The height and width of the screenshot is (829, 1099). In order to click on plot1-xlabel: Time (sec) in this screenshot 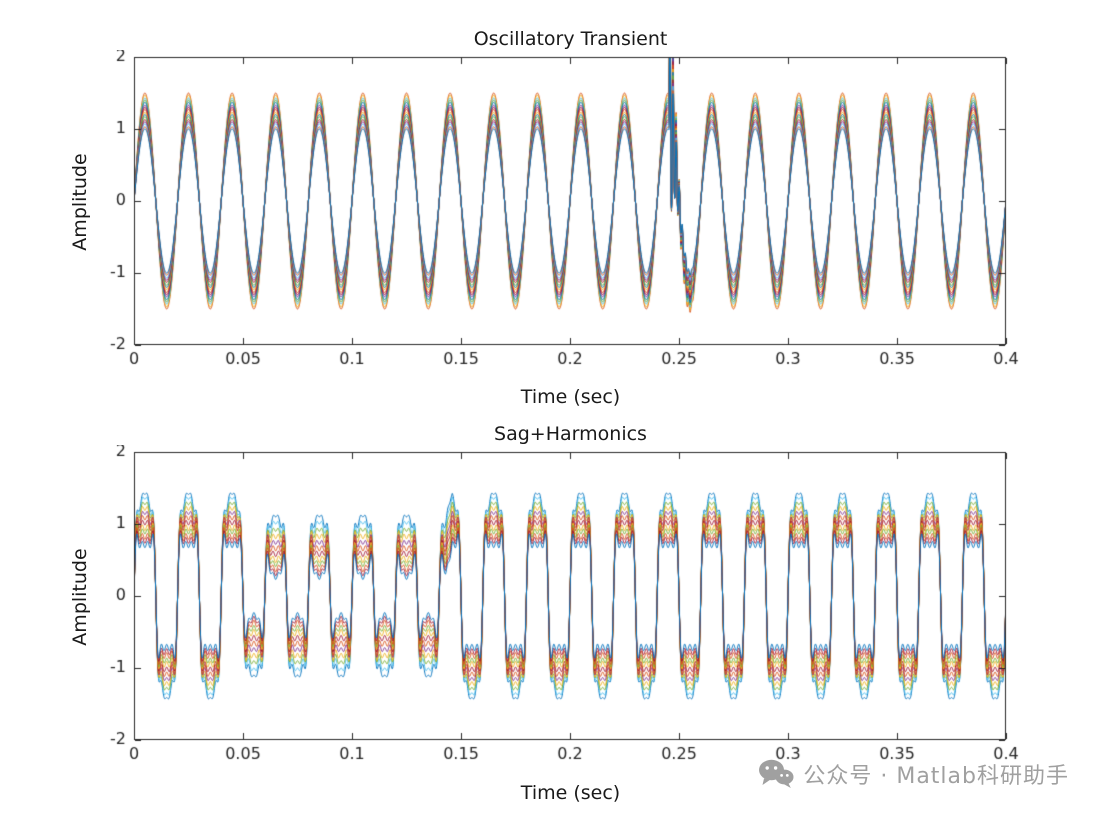, I will do `click(570, 397)`.